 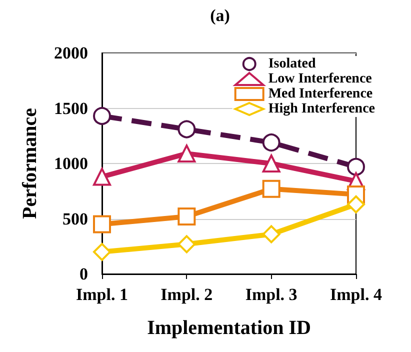 I want to click on x-tick-label: Impl. 4, so click(x=356, y=294).